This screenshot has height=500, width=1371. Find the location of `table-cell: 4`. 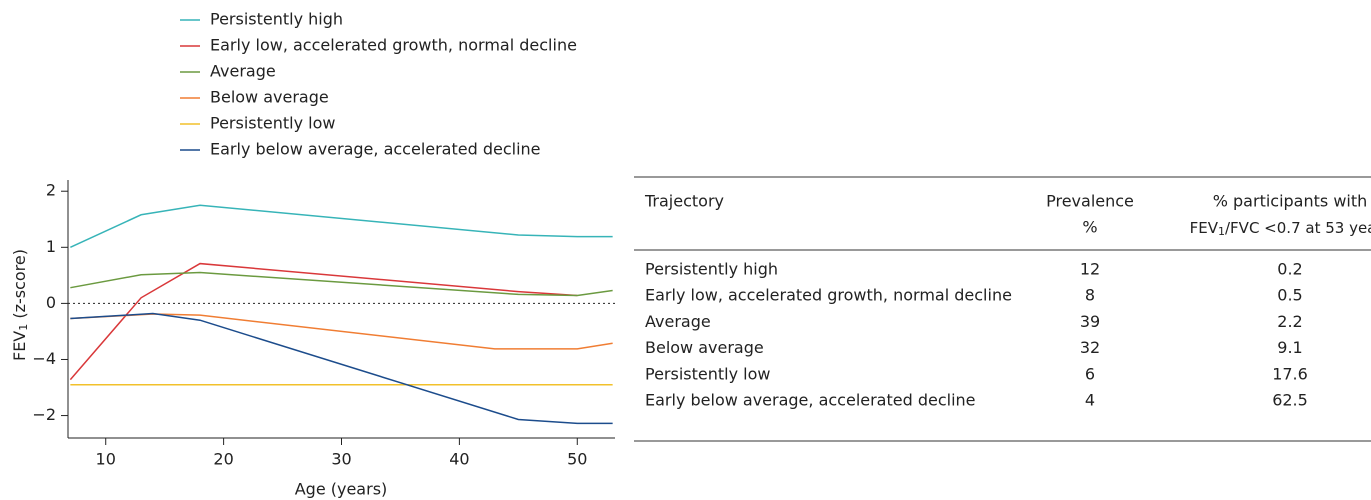

table-cell: 4 is located at coordinates (1090, 400).